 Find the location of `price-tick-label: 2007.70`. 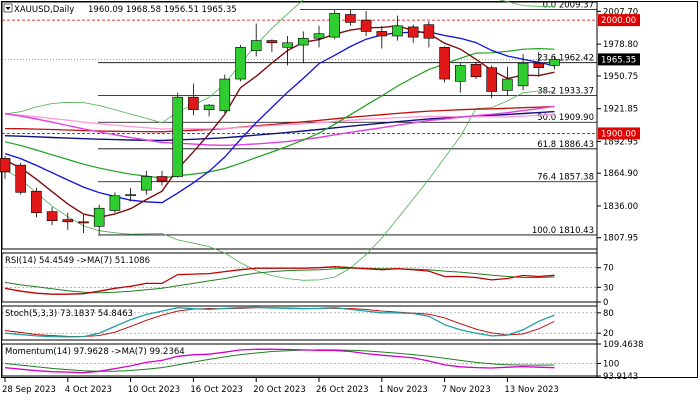

price-tick-label: 2007.70 is located at coordinates (620, 12).